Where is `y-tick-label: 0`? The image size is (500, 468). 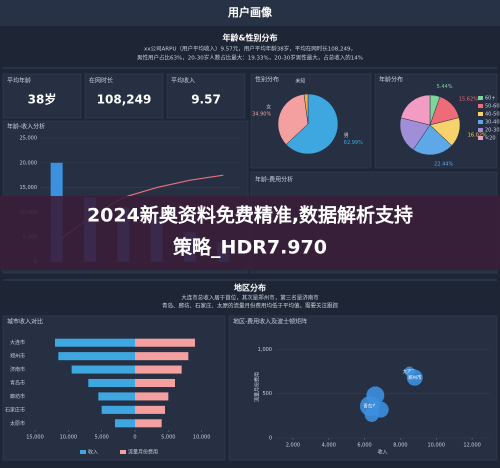 y-tick-label: 0 is located at coordinates (270, 439).